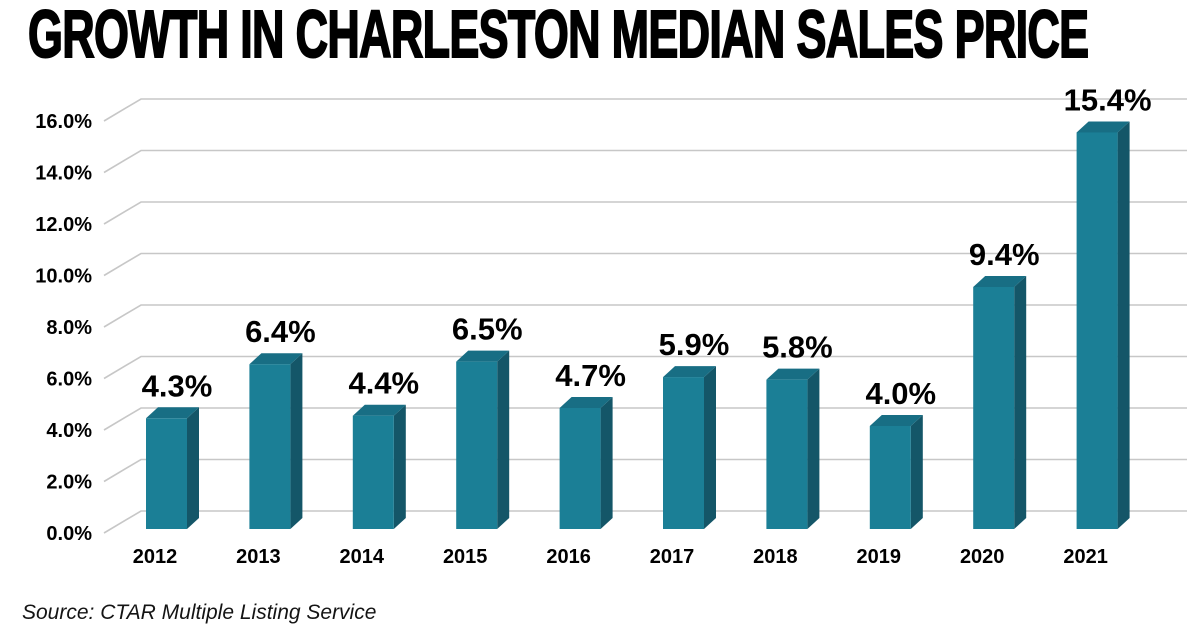 The height and width of the screenshot is (644, 1200). What do you see at coordinates (69, 380) in the screenshot?
I see `y-tick-label-6: 6.0%` at bounding box center [69, 380].